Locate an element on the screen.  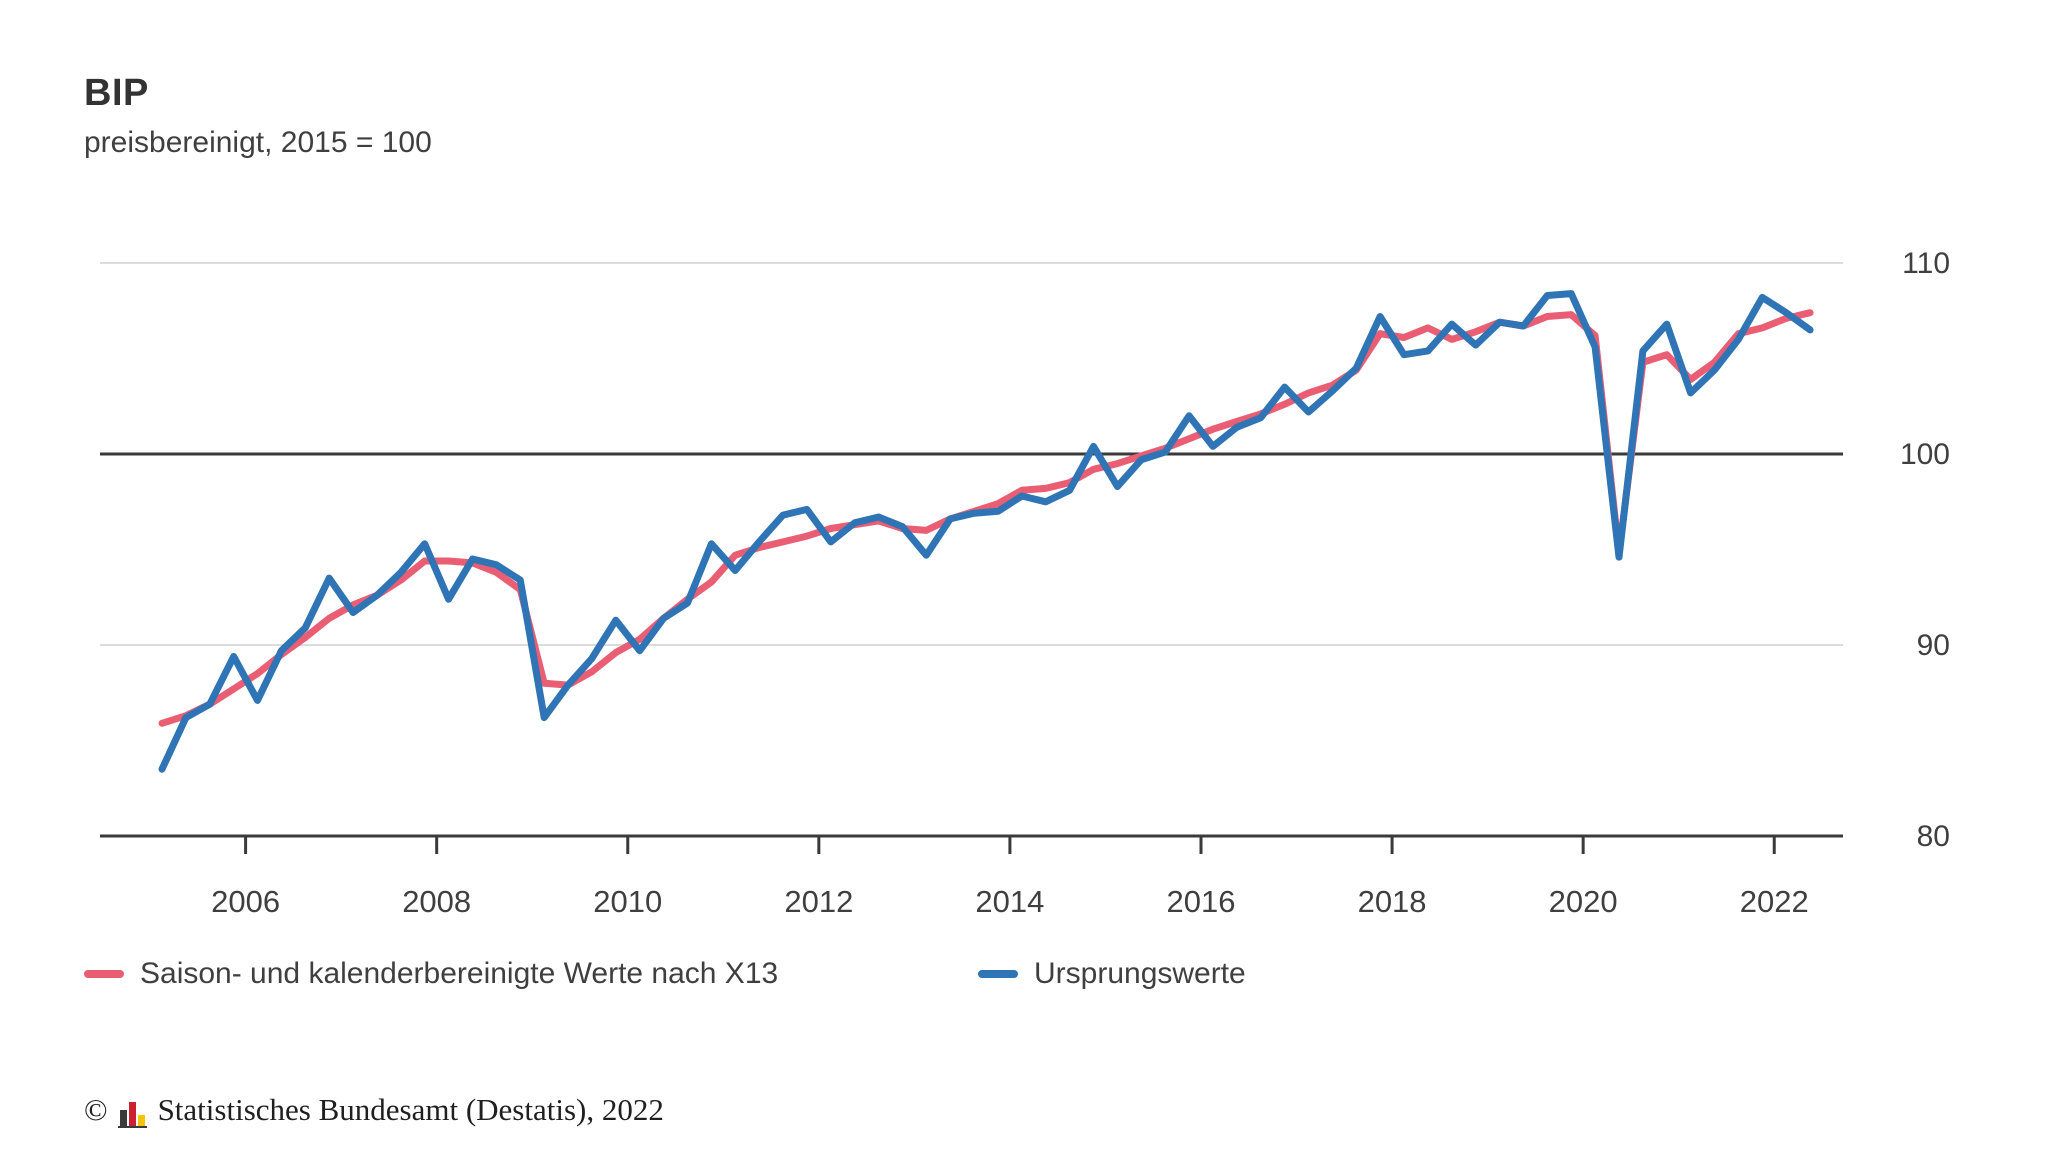
original-series-swatch-icon is located at coordinates (998, 974).